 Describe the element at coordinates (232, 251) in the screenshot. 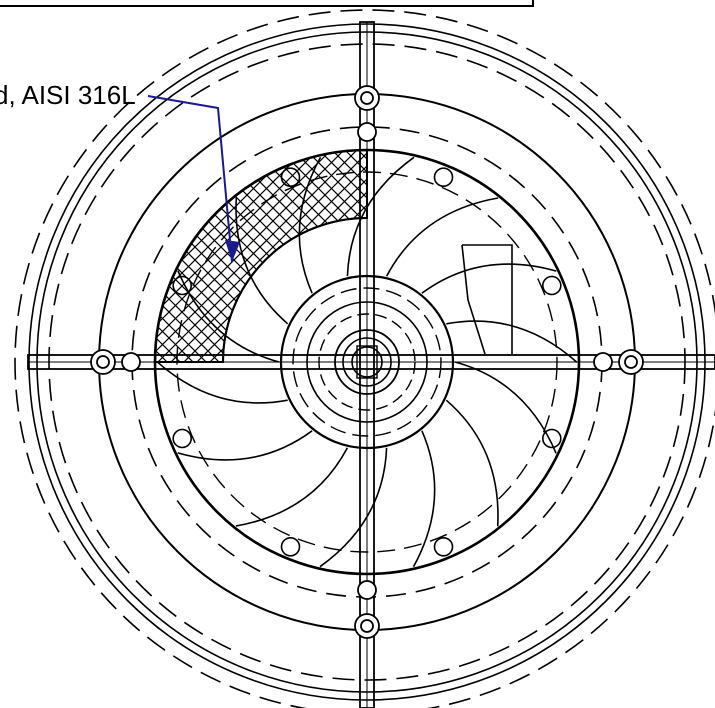

I see `callout-arrowhead` at that location.